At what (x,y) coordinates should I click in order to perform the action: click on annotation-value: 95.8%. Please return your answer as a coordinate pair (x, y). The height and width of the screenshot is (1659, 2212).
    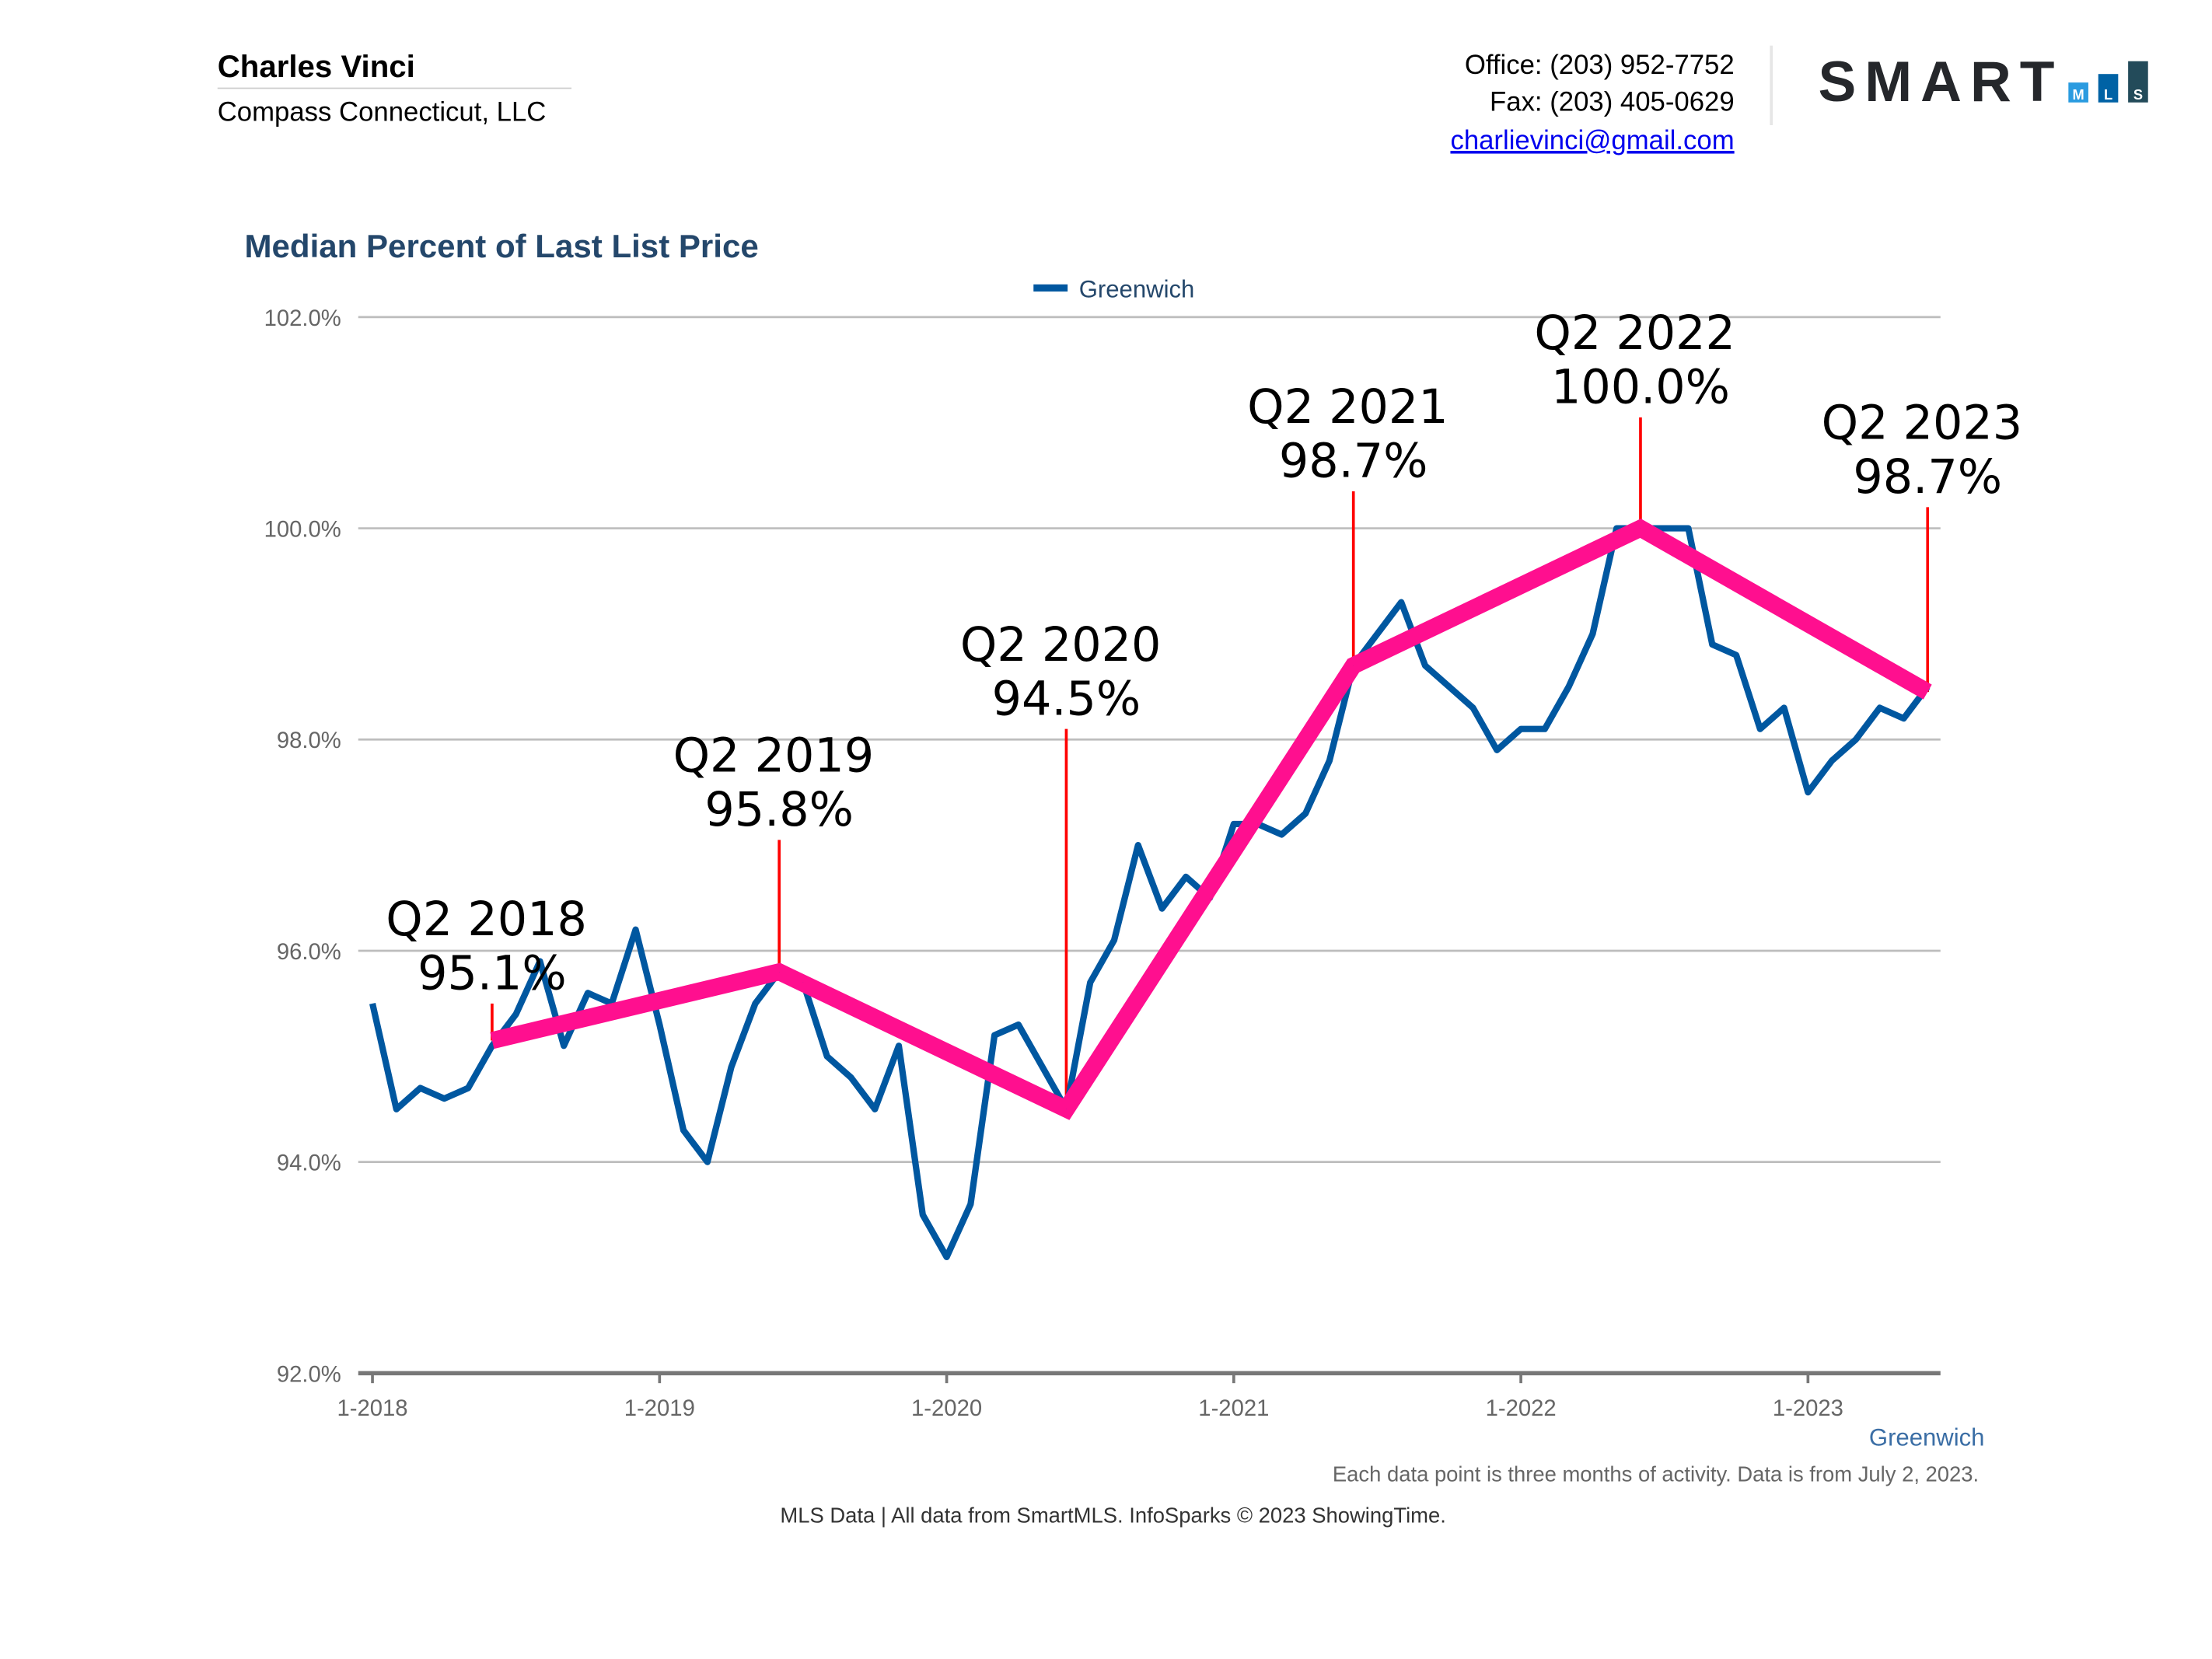
    Looking at the image, I should click on (779, 810).